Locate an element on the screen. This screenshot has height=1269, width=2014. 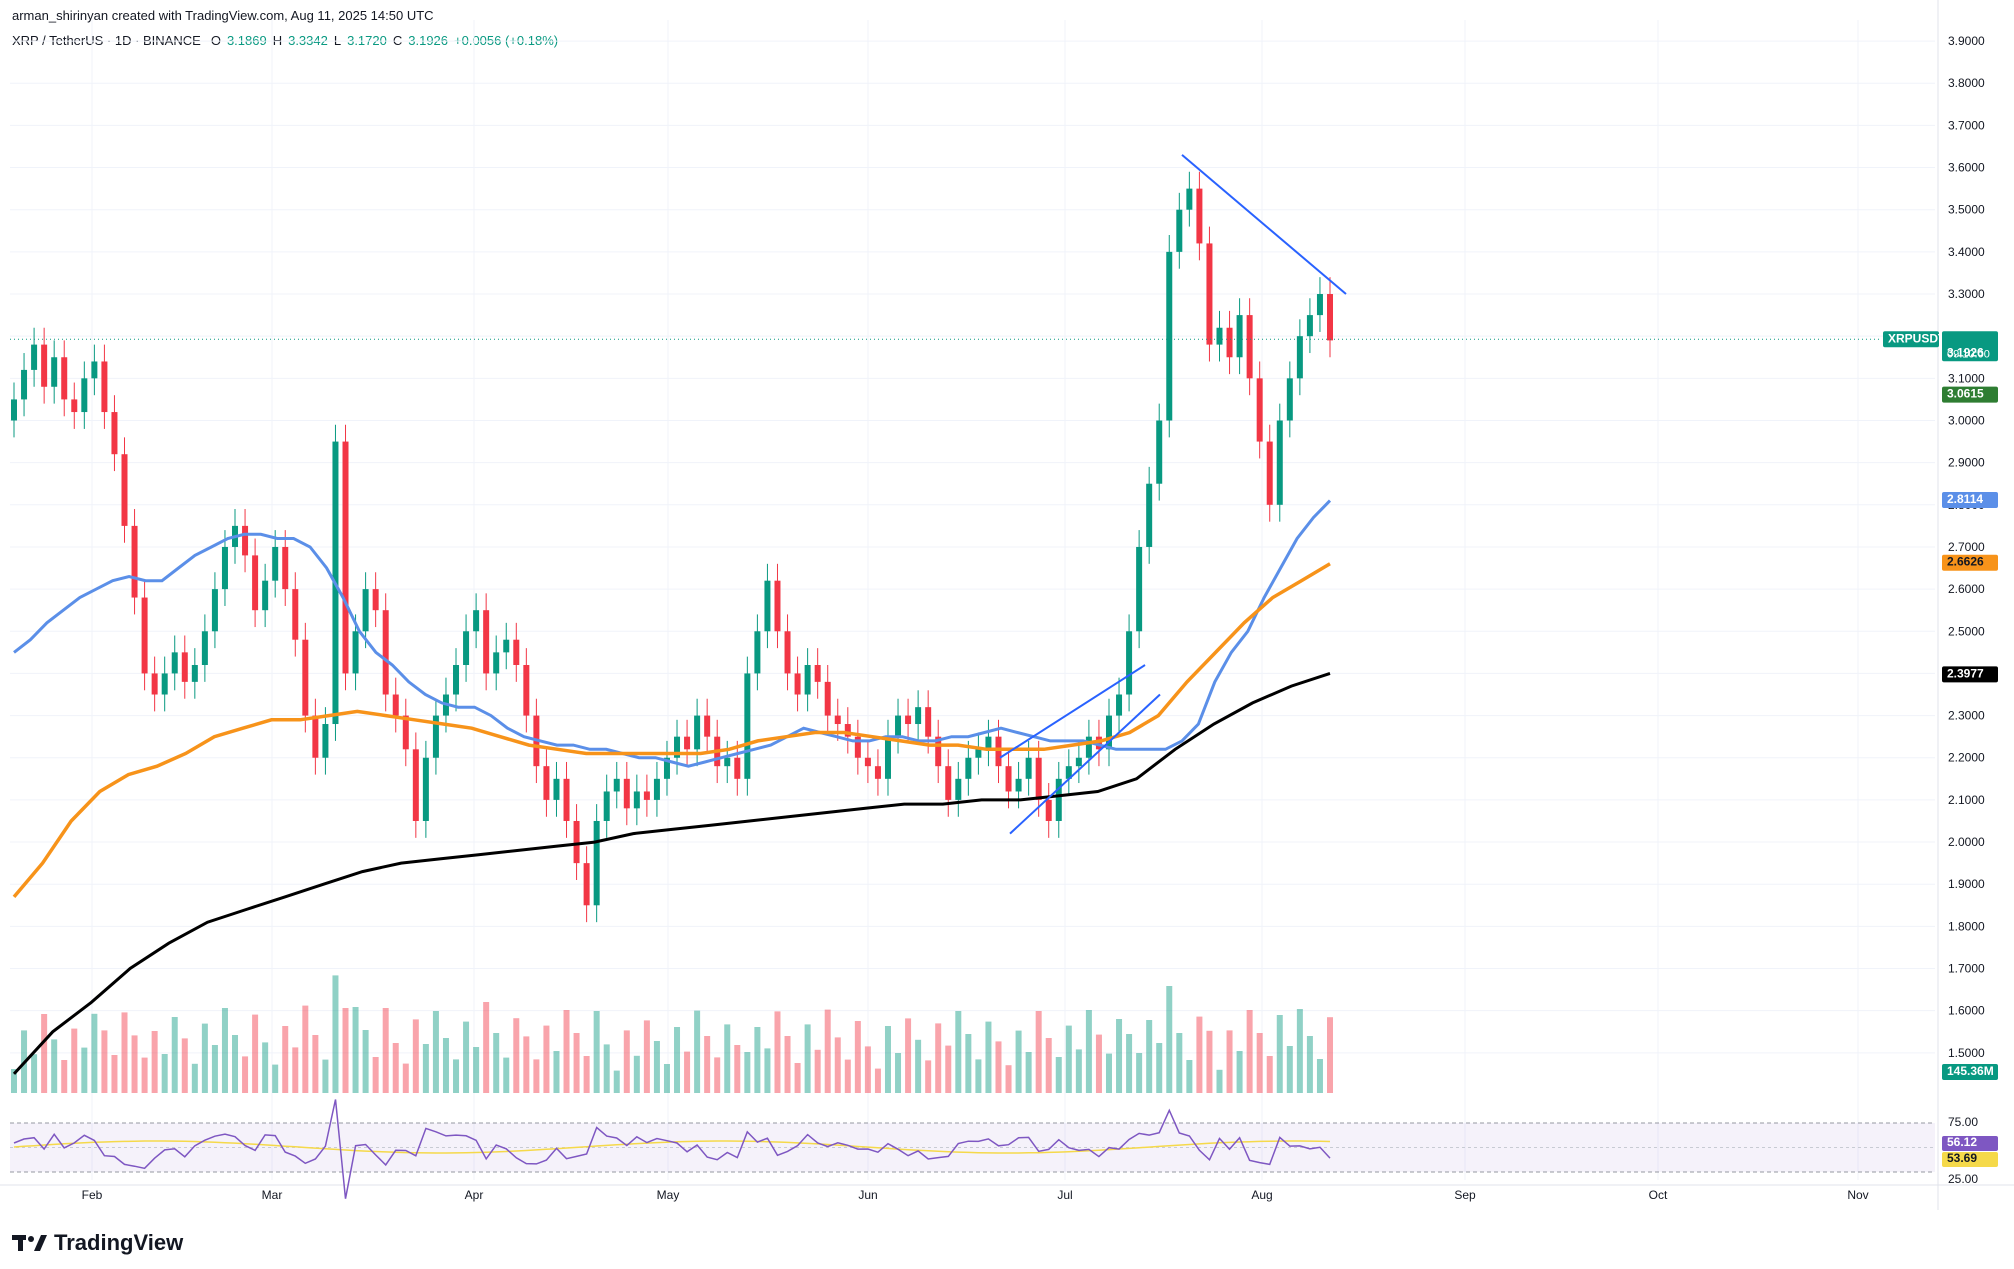
trendline-resistance is located at coordinates (1264, 224).